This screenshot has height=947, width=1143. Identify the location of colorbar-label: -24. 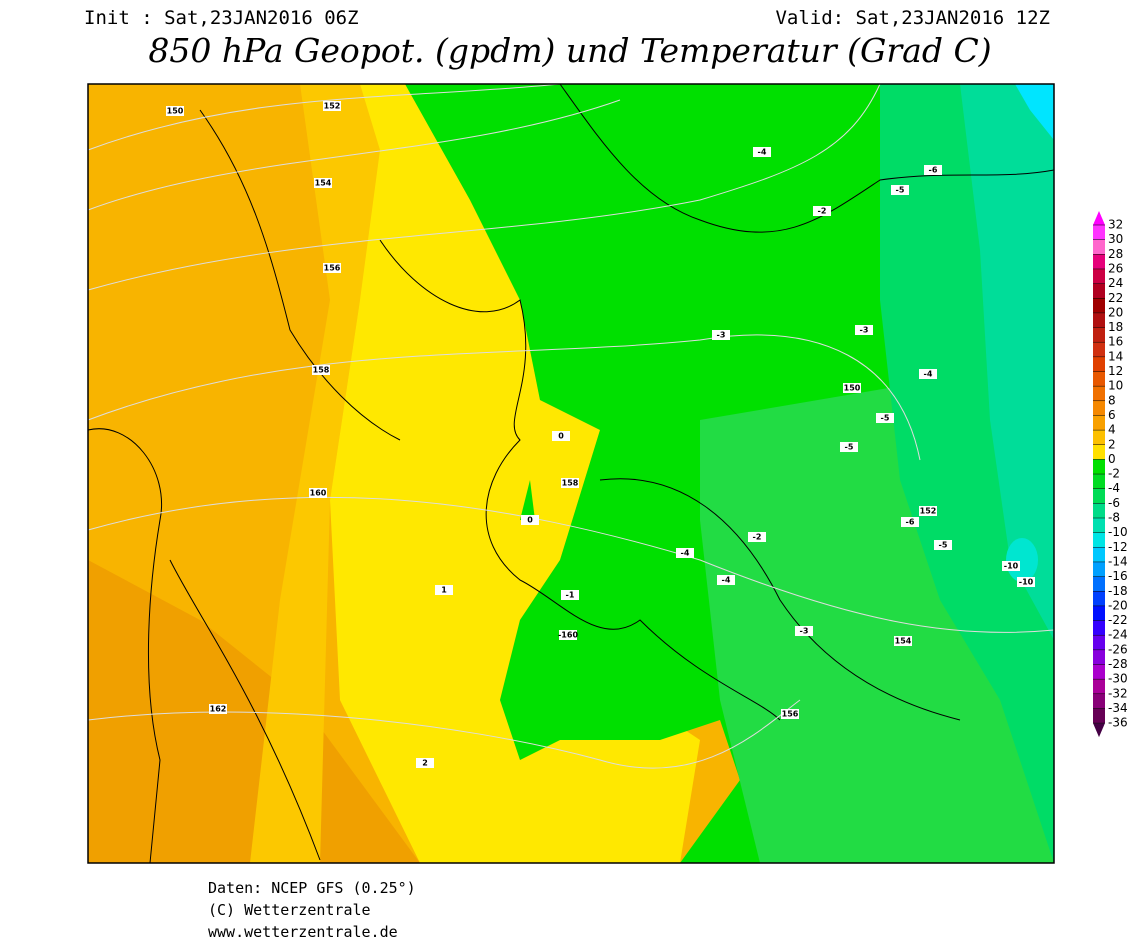
(1118, 635).